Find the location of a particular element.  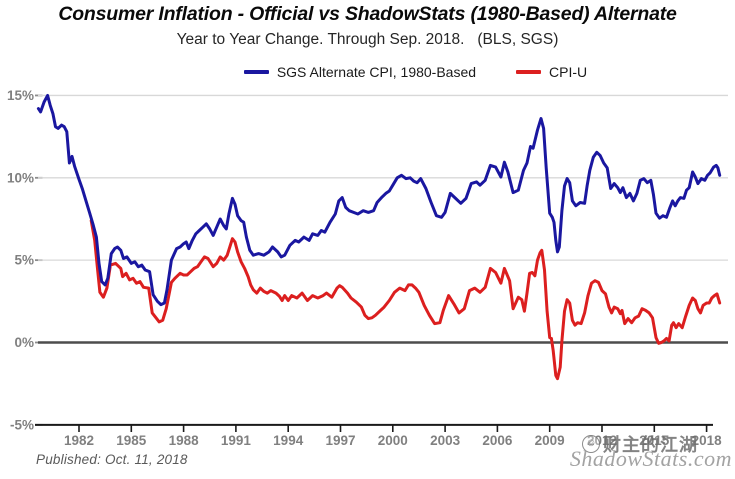

x-axis-label: 1991 is located at coordinates (236, 440).